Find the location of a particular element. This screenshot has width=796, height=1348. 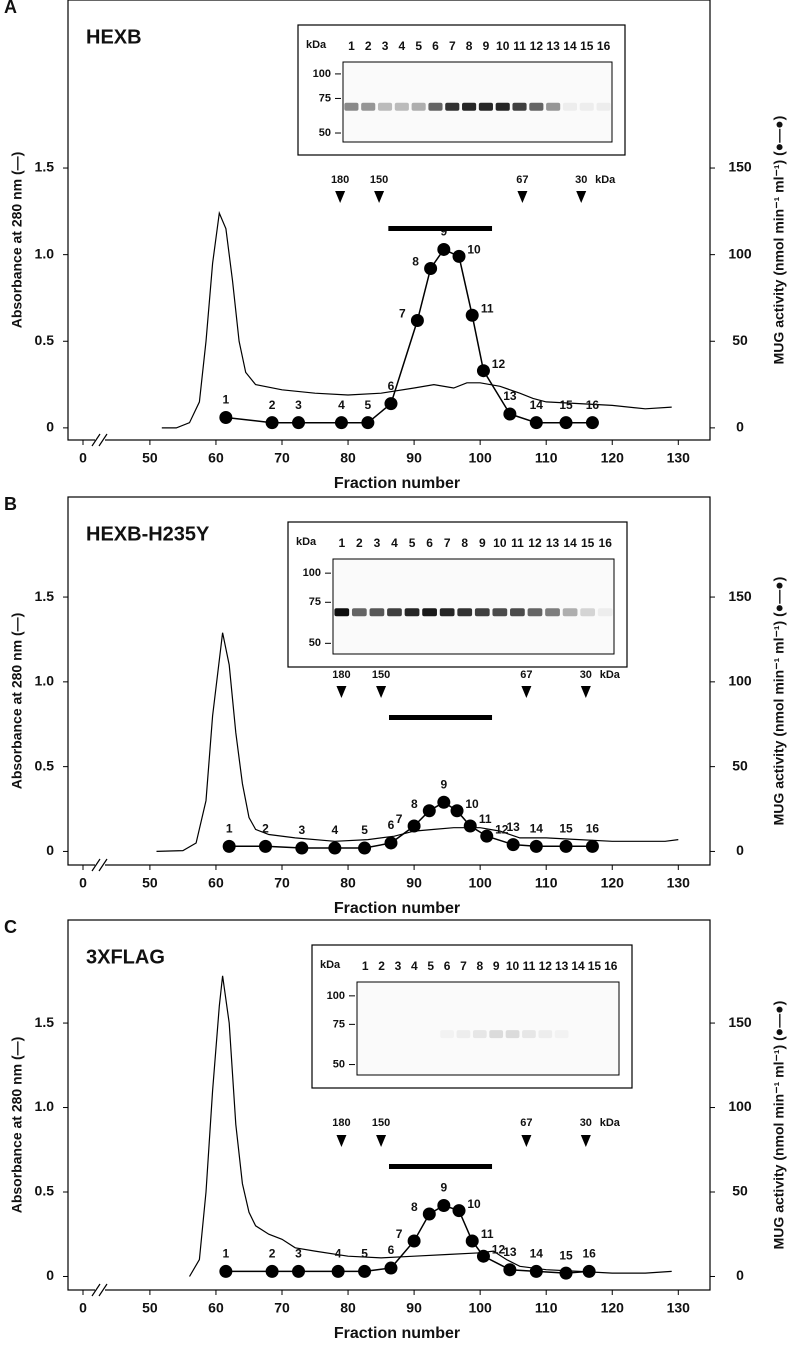

point-label: 13 is located at coordinates (510, 1252).